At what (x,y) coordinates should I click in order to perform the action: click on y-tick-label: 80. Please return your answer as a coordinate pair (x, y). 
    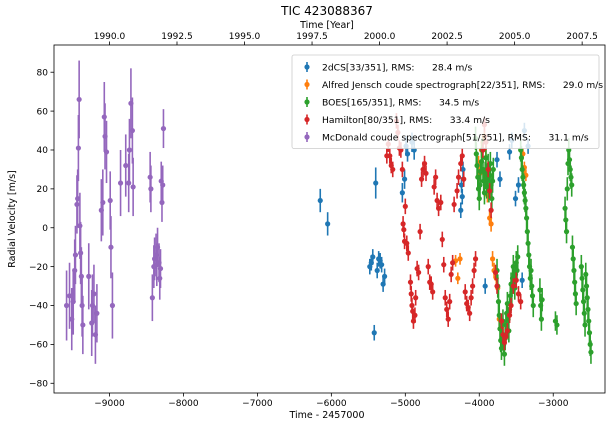
    Looking at the image, I should click on (43, 73).